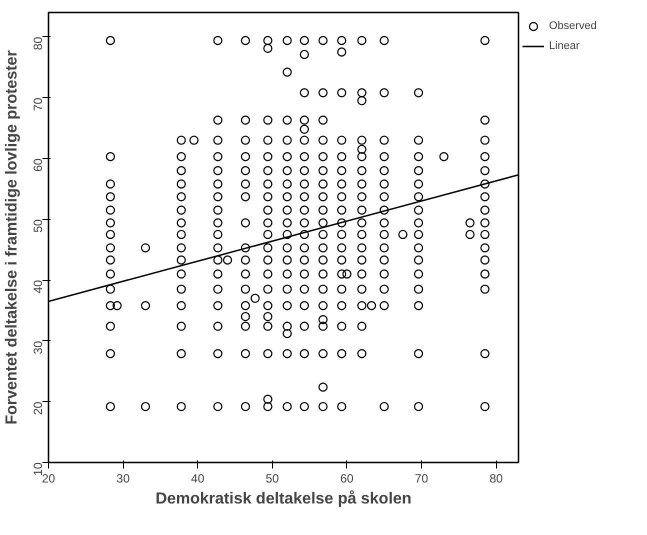 The width and height of the screenshot is (647, 535). I want to click on x-tick-label: 70, so click(421, 479).